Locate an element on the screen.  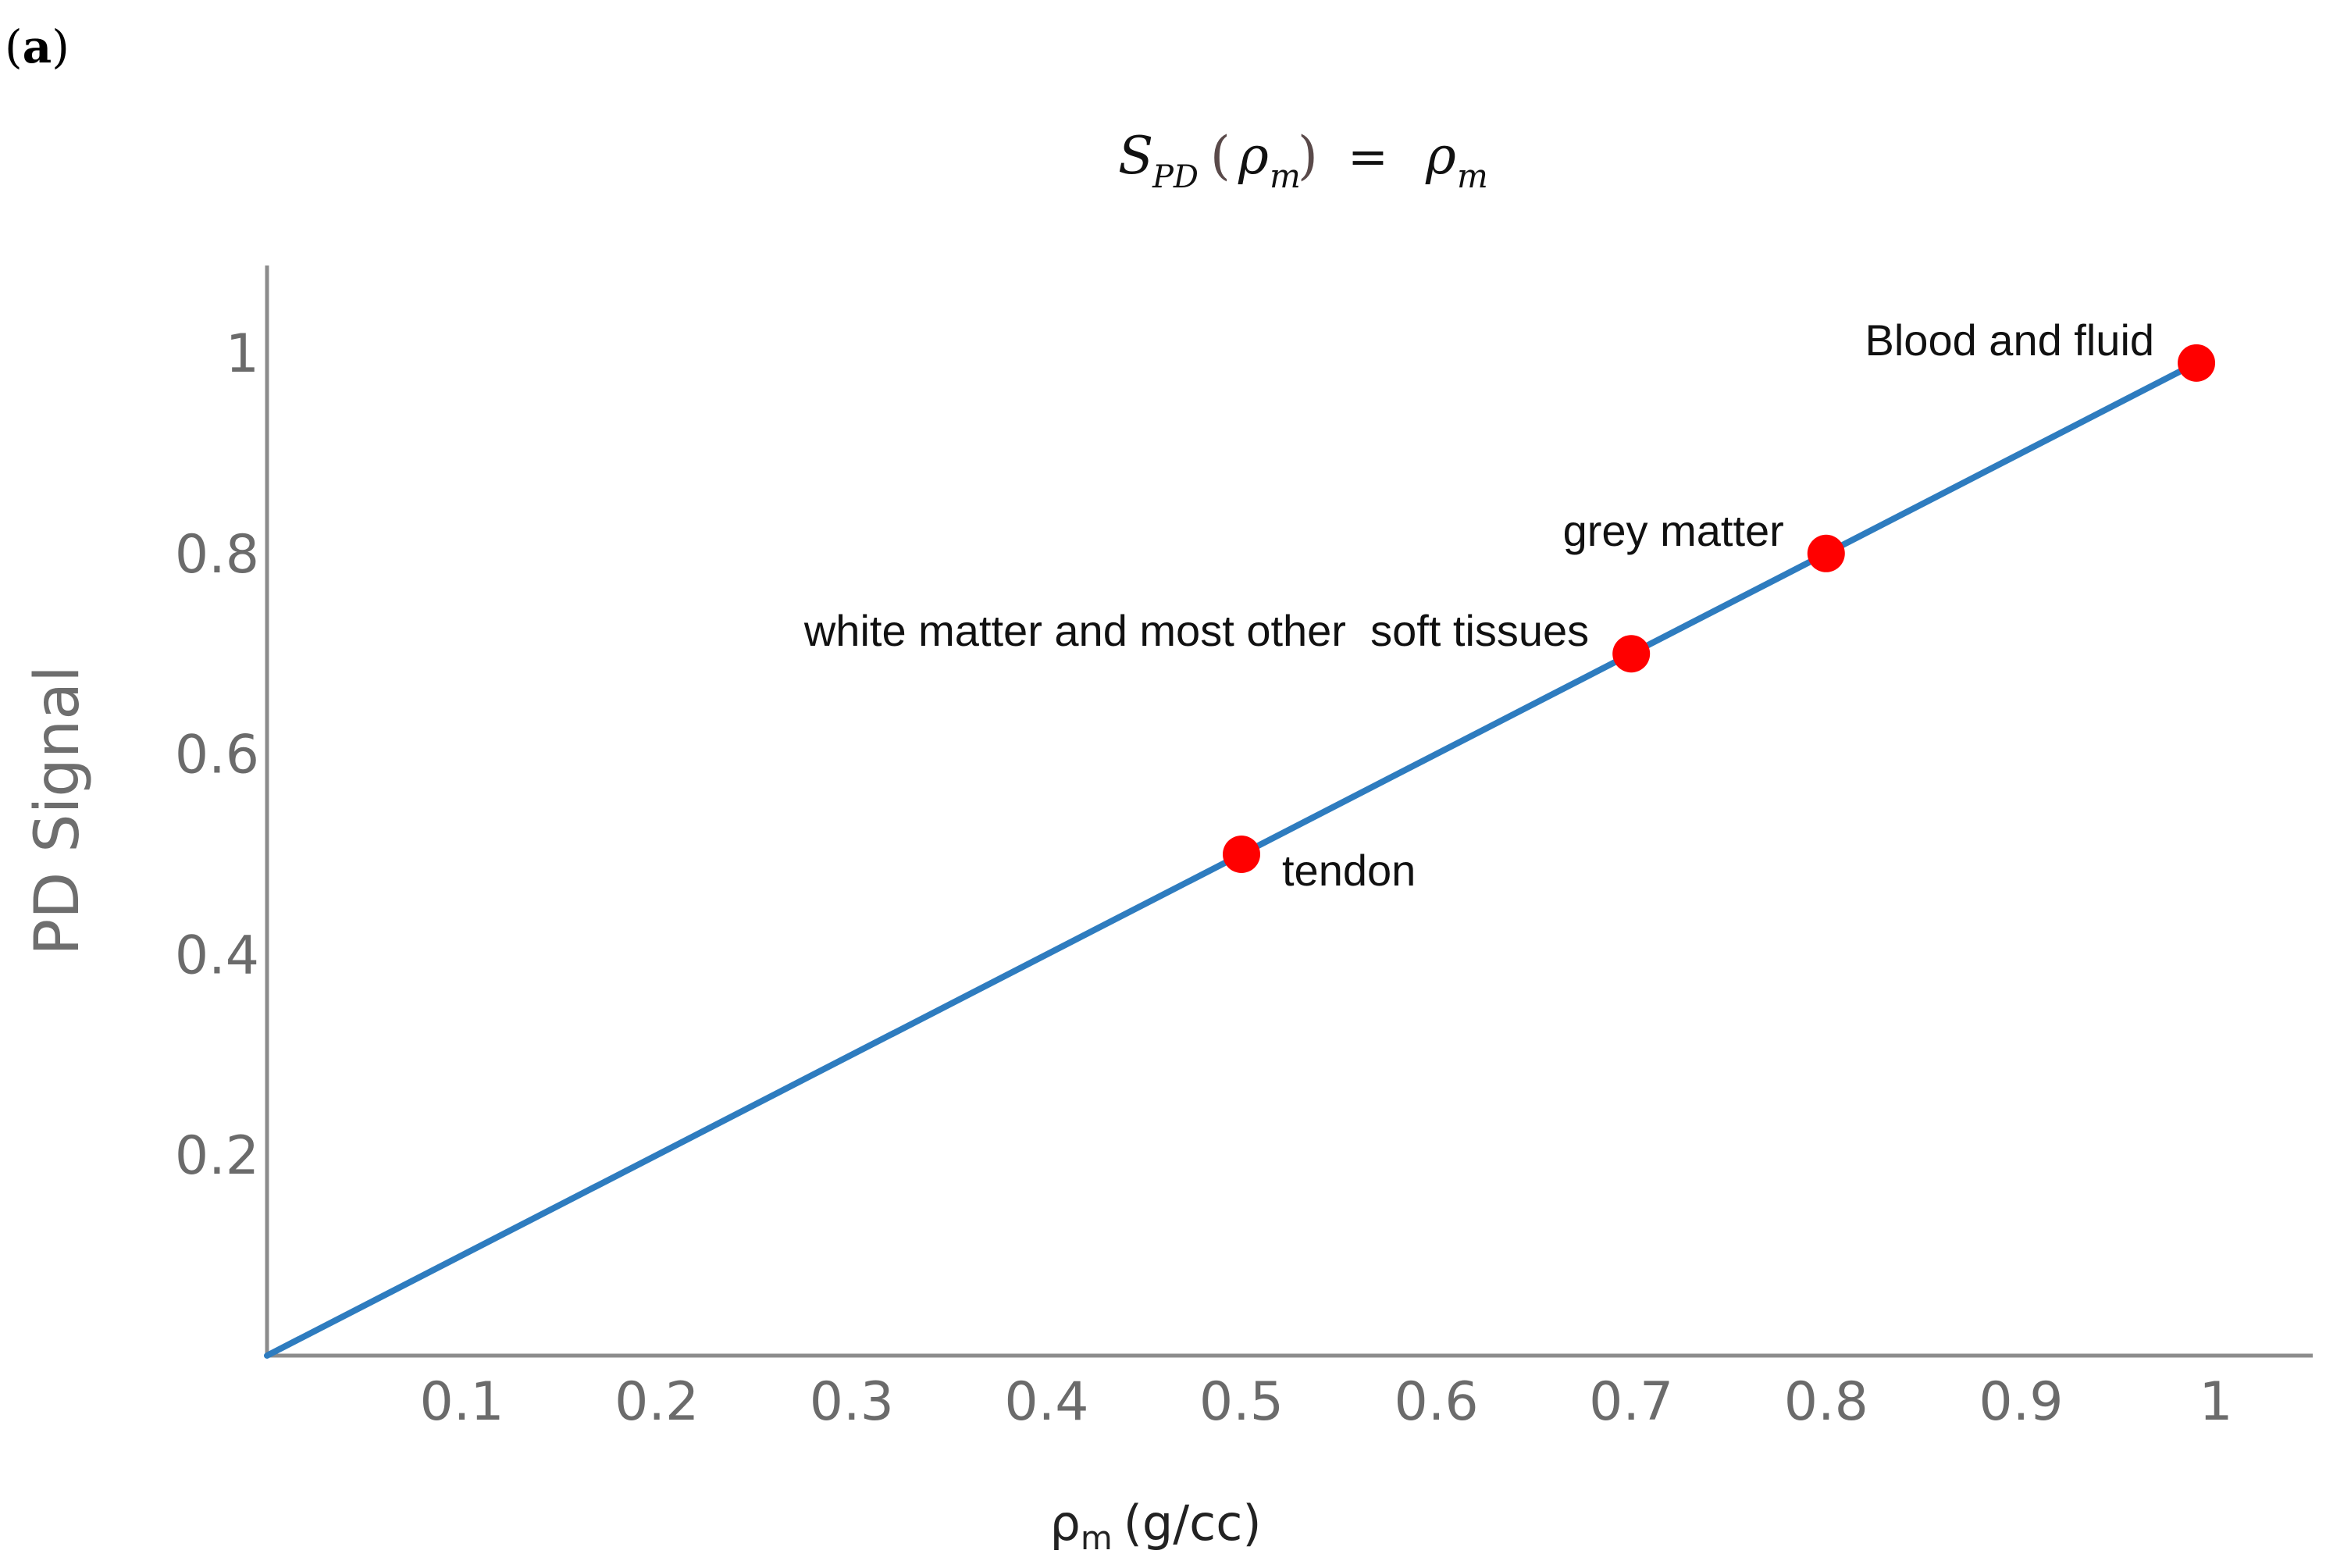
x-axis-title-units: (g/cc) is located at coordinates (1193, 1523).